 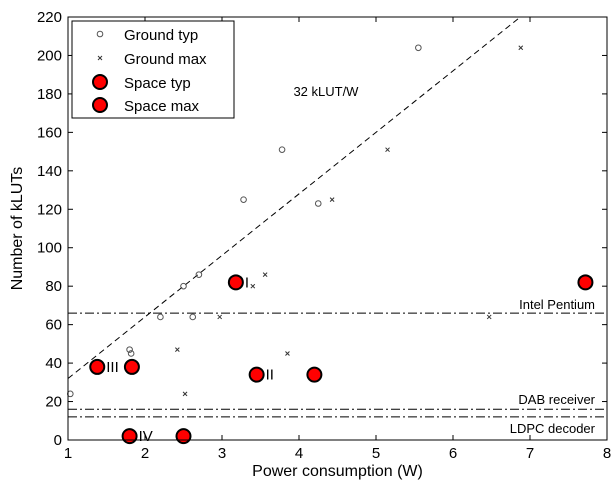 I want to click on x-axis-label: Power consumption (W), so click(x=337, y=471).